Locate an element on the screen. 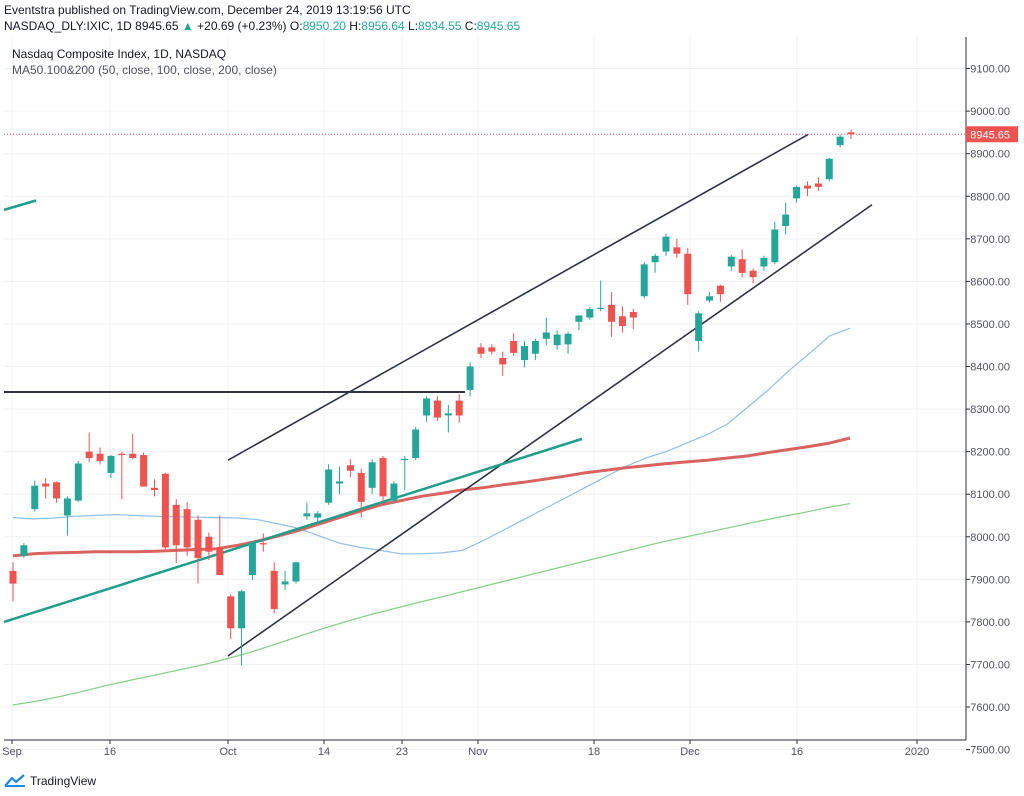  x-tick-label: 23 is located at coordinates (402, 752).